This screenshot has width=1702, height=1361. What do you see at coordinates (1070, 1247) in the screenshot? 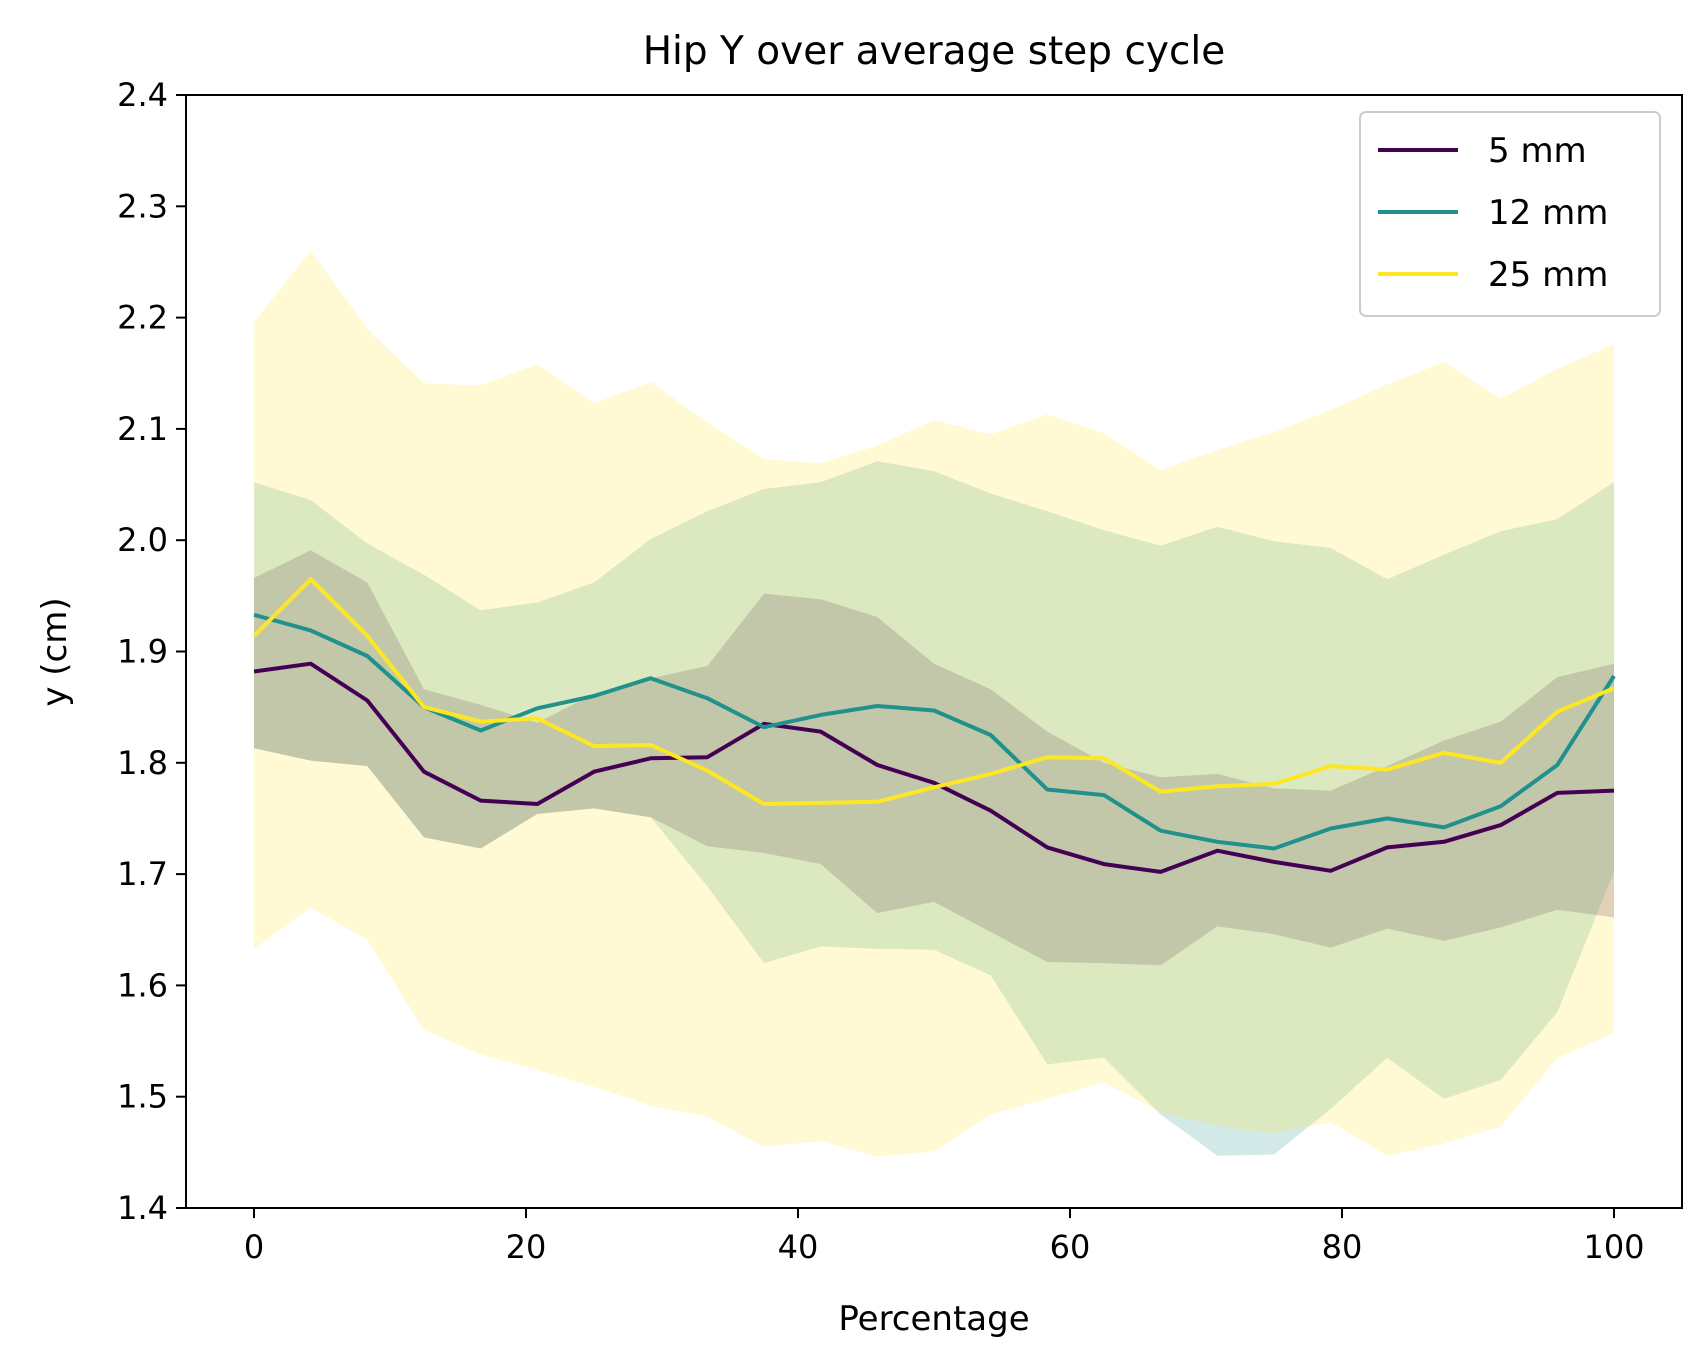
I see `x-tick-label: 60` at bounding box center [1070, 1247].